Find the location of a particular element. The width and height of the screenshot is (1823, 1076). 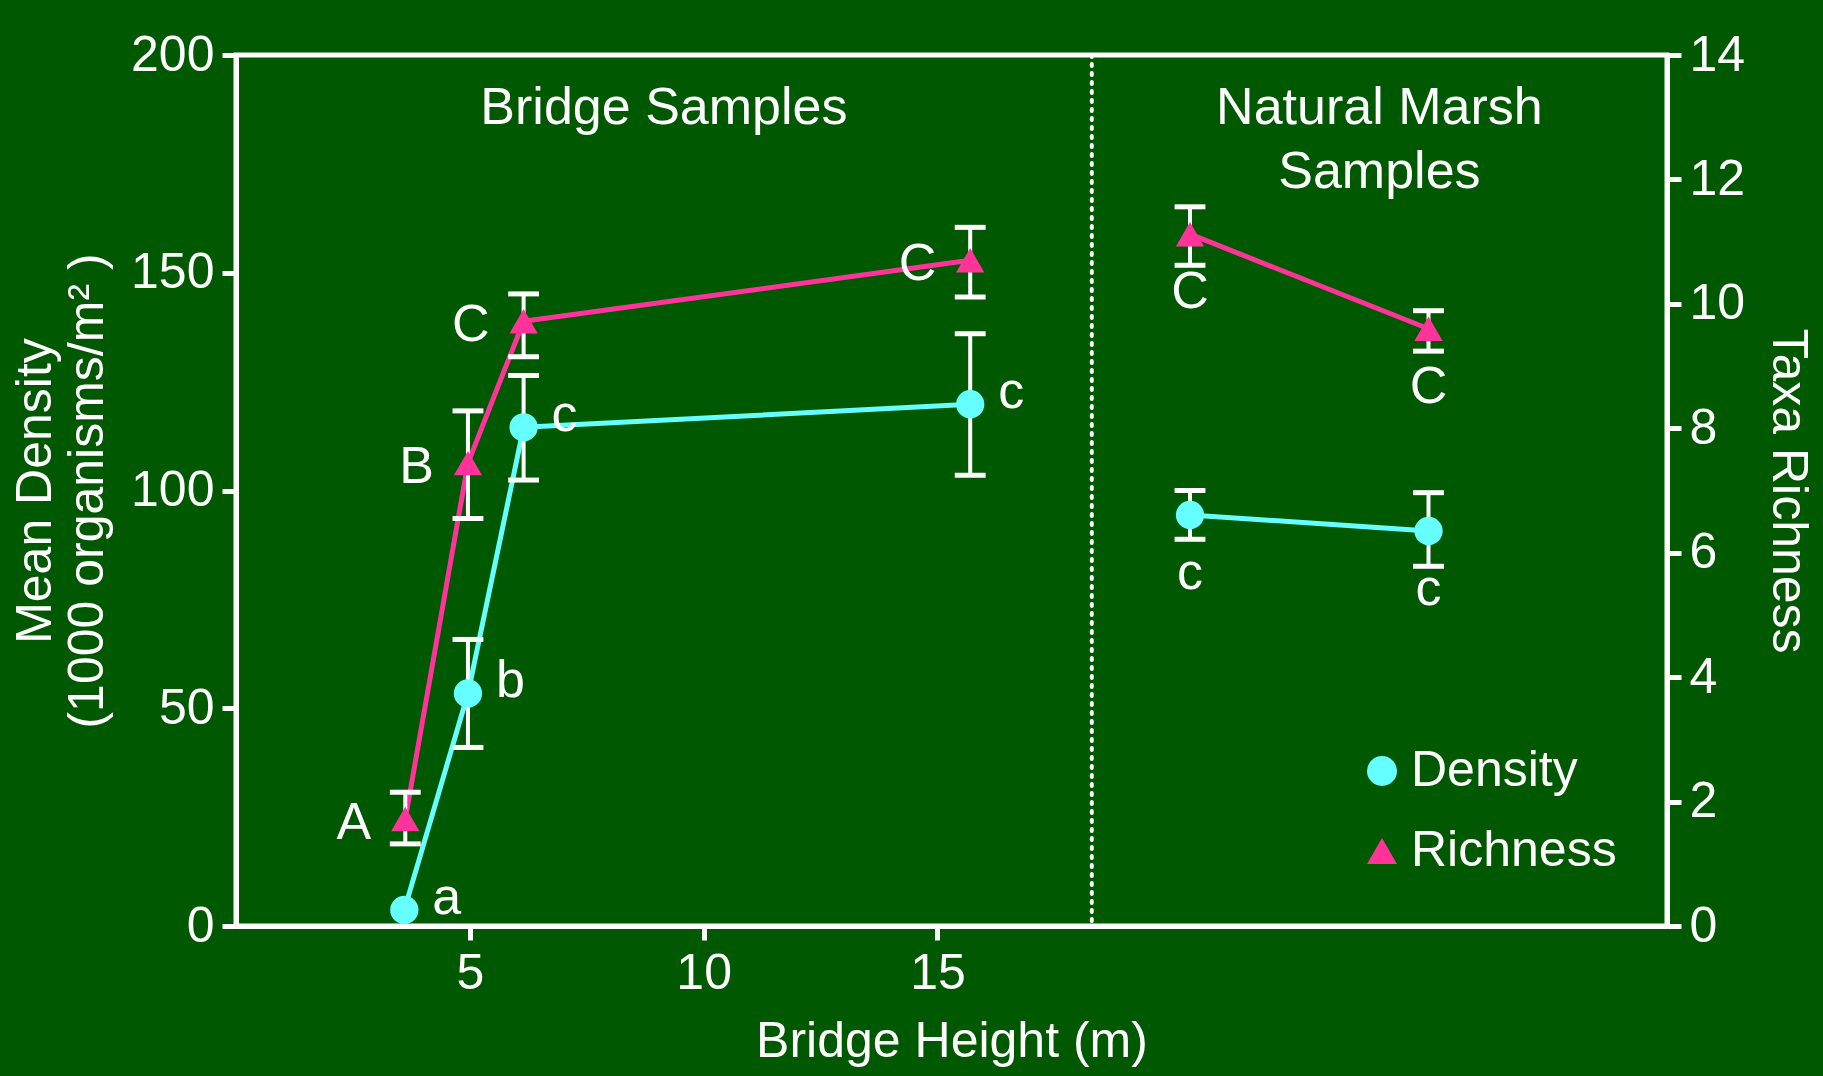

legend-label: Richness is located at coordinates (1514, 849).